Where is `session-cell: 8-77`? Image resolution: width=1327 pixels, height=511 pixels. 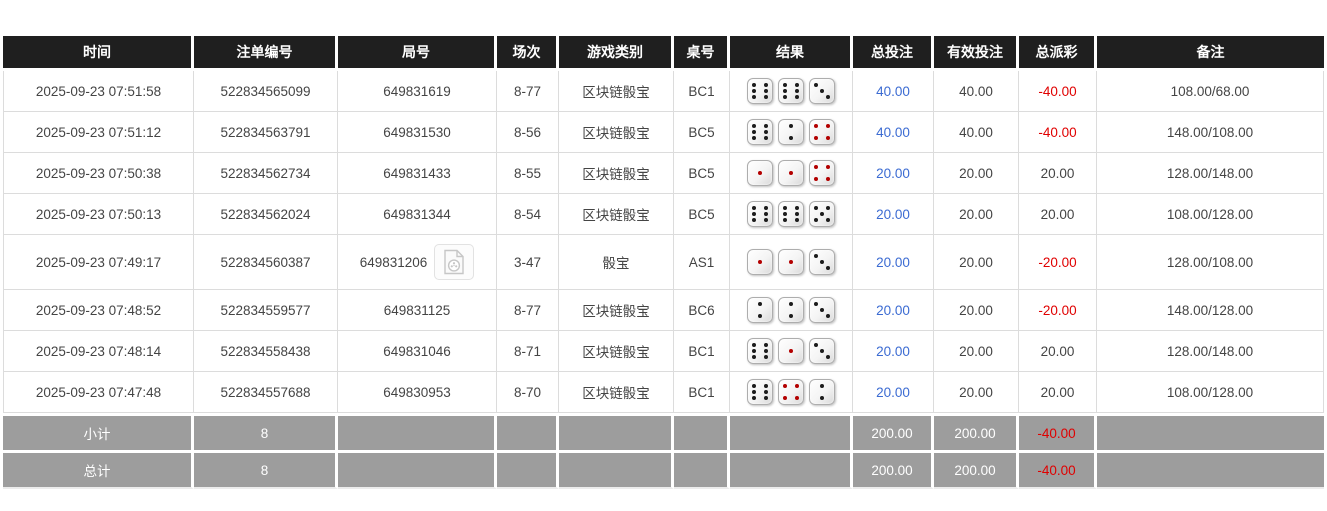 session-cell: 8-77 is located at coordinates (528, 310).